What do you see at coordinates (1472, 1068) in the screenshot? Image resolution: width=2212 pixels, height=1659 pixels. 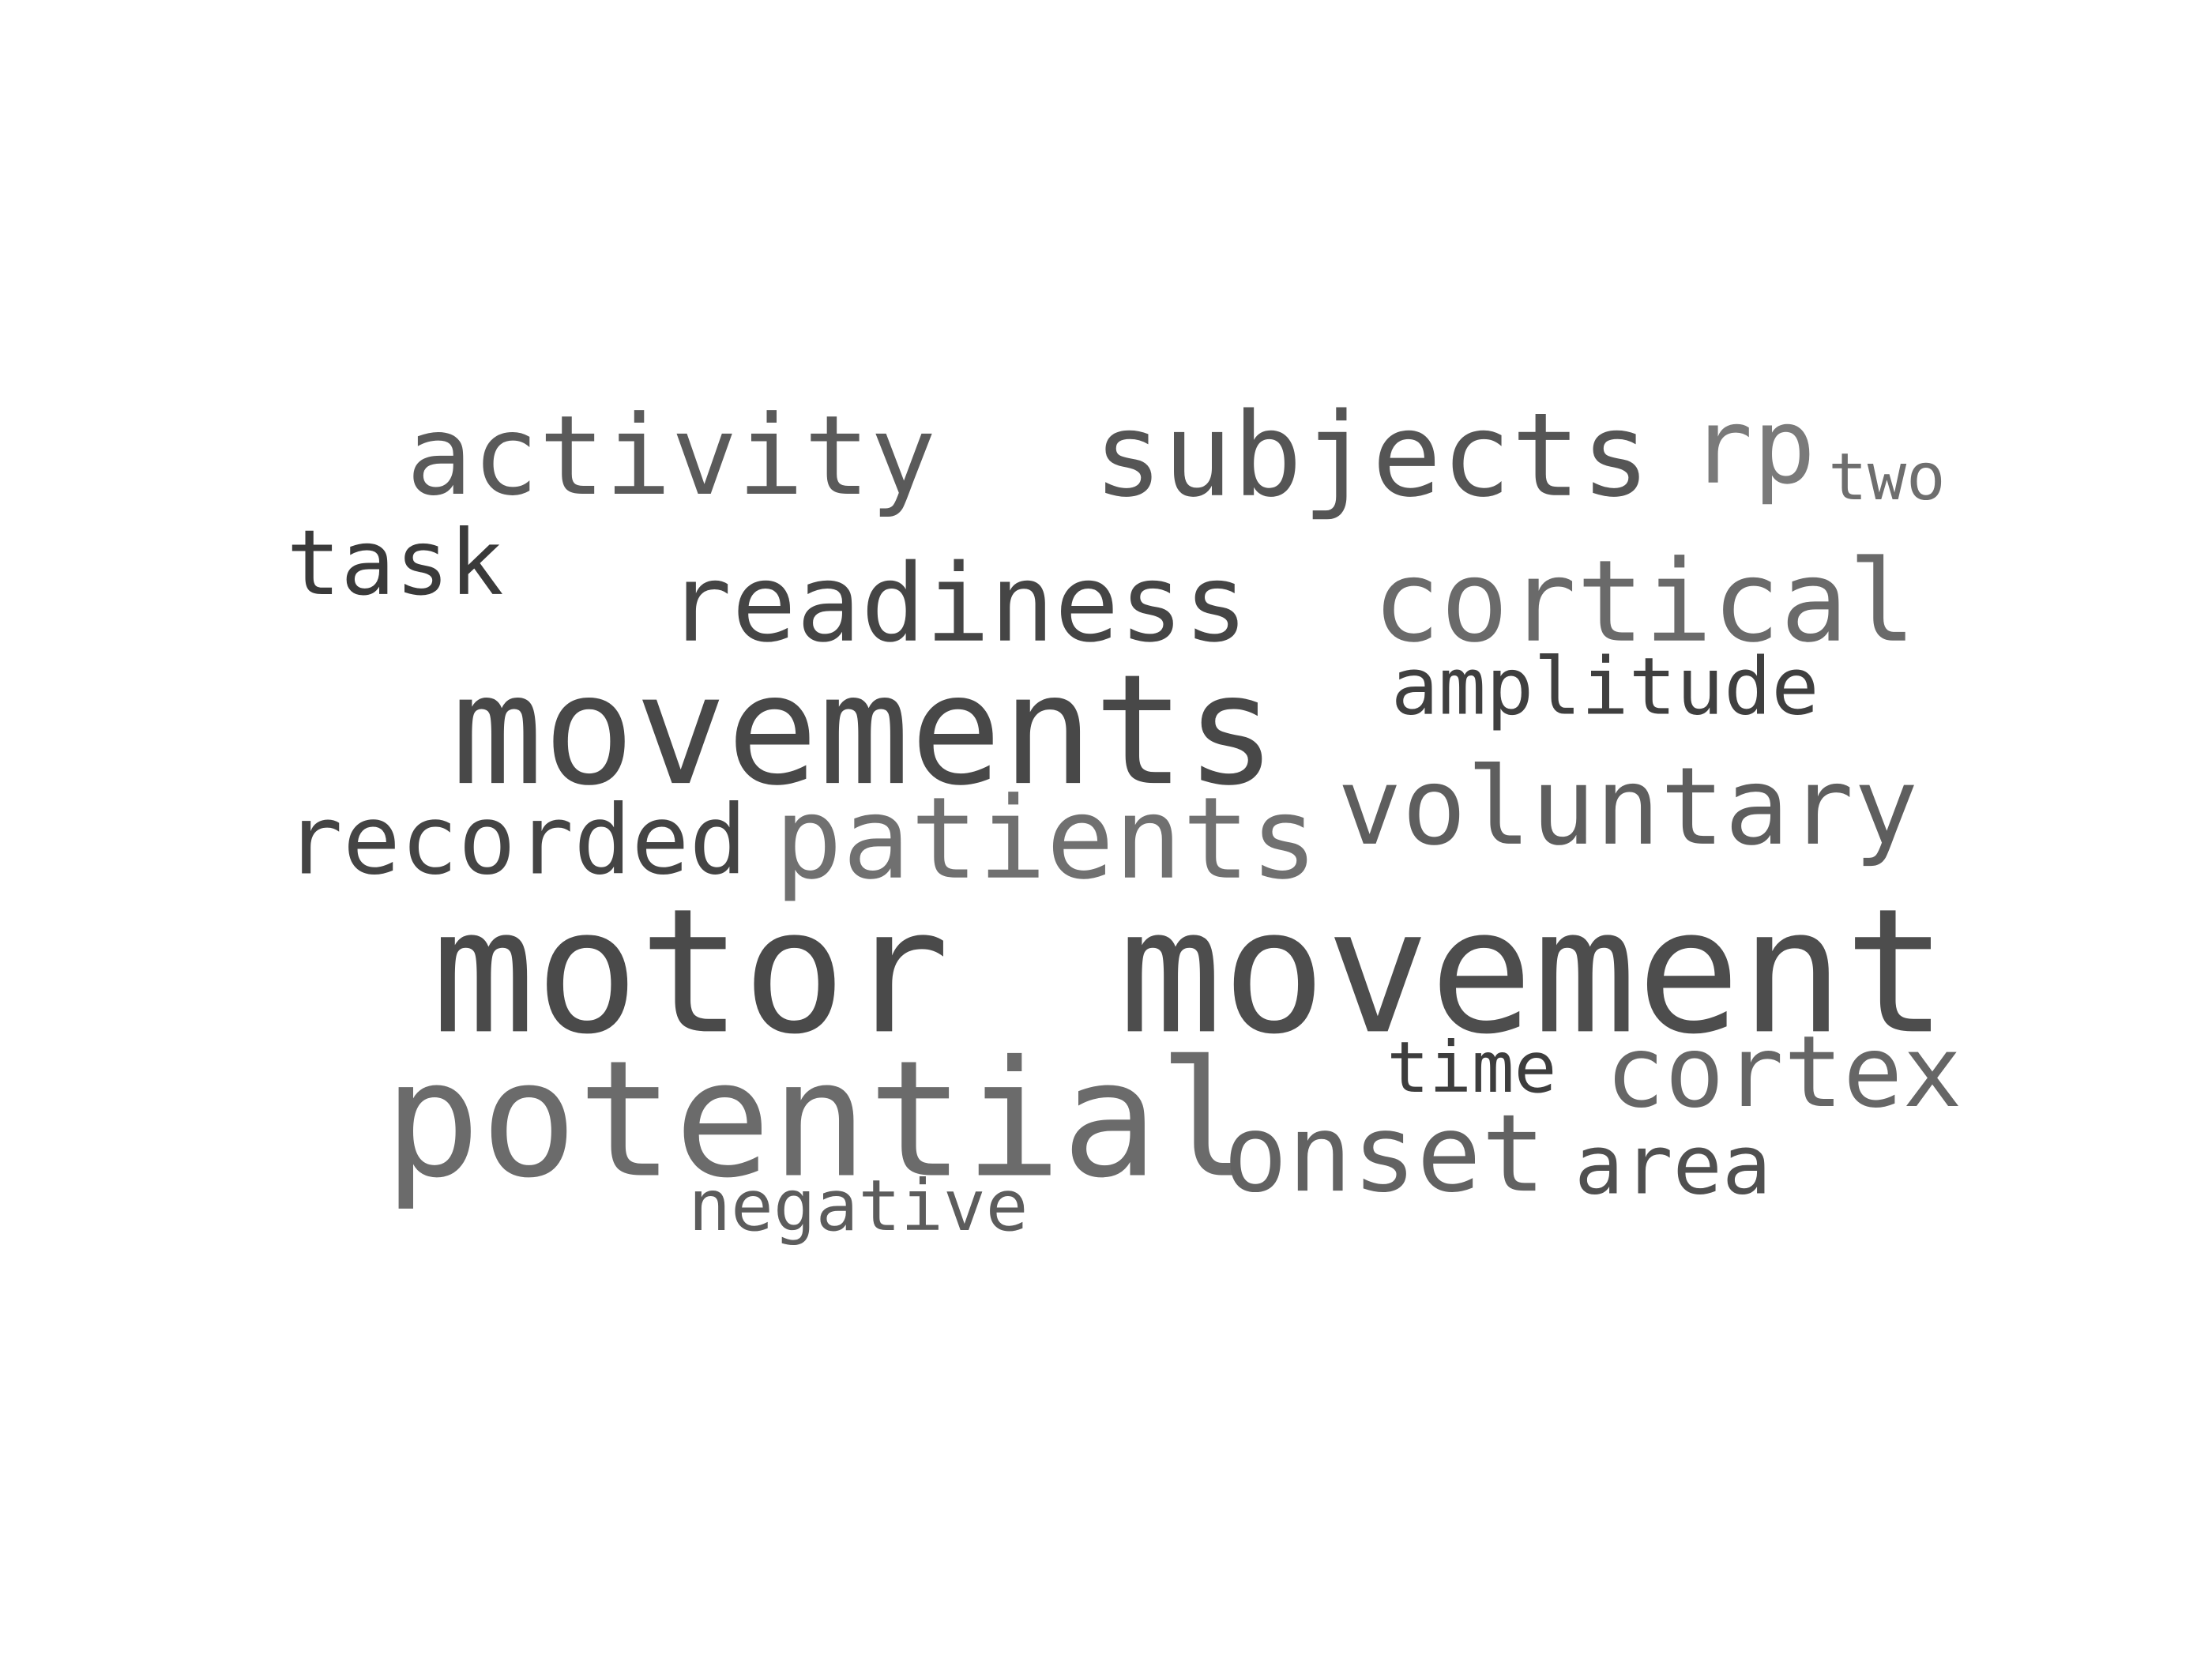 I see `word-time: time` at bounding box center [1472, 1068].